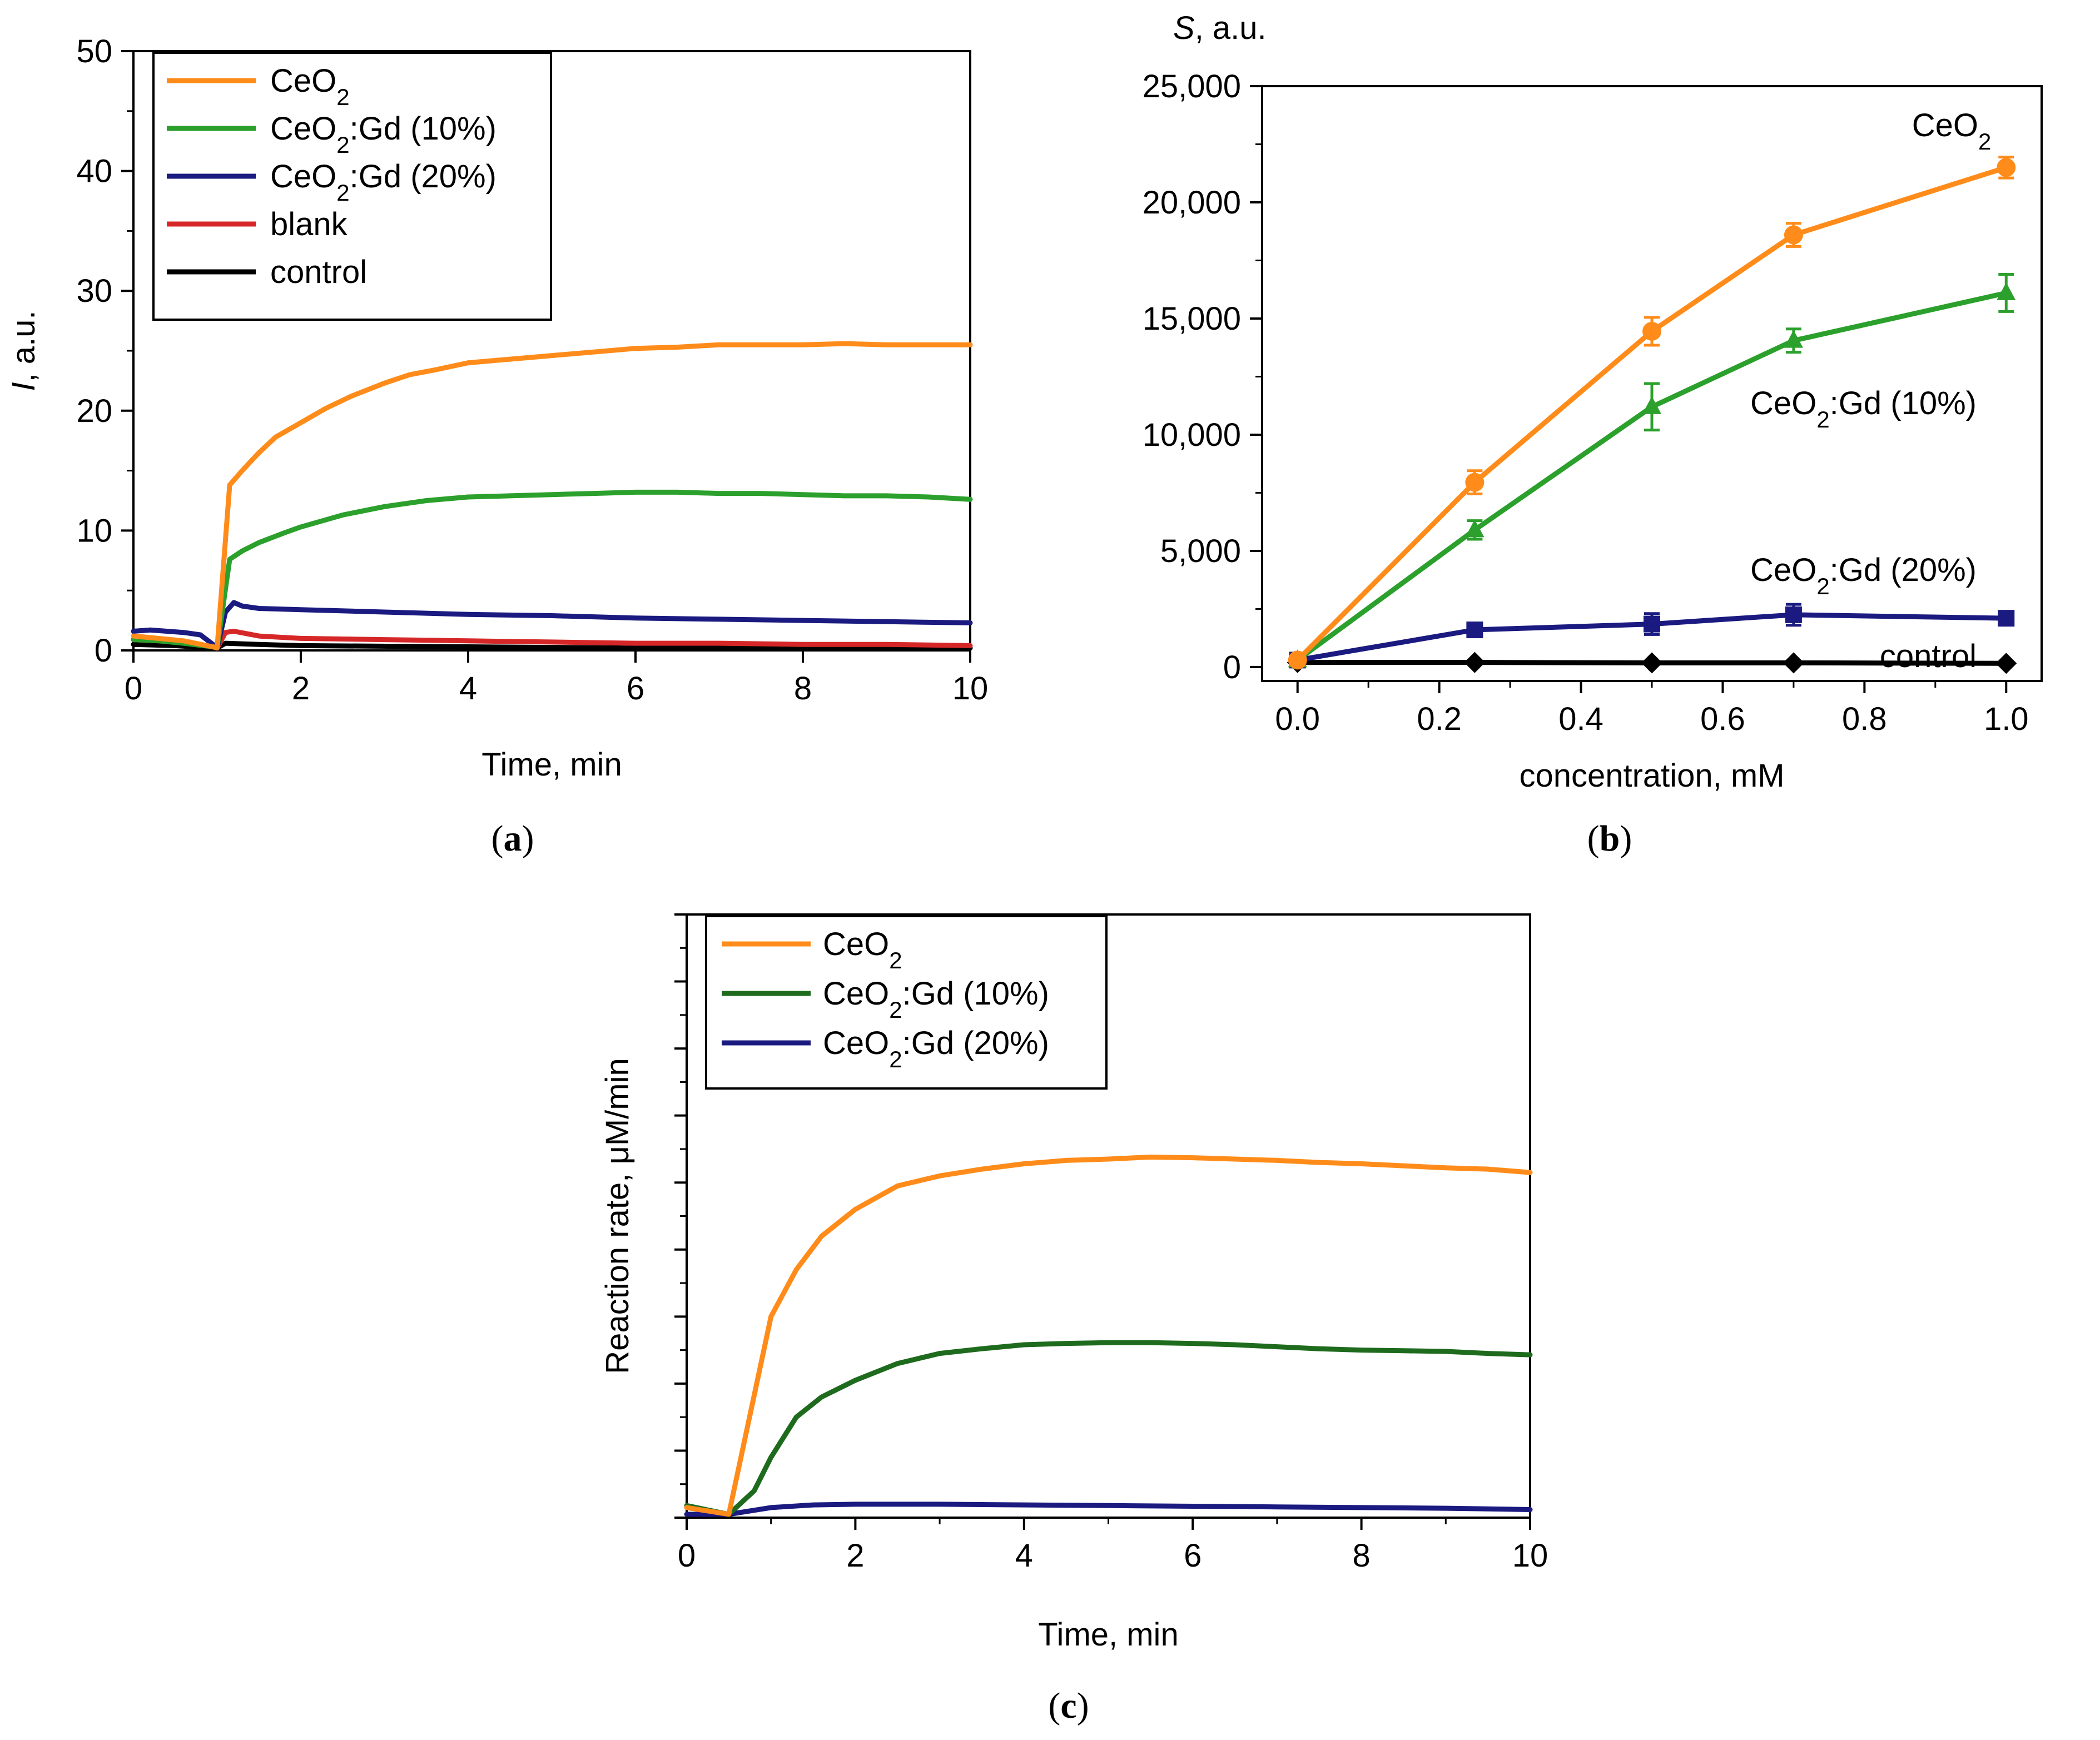 This screenshot has width=2100, height=1740. What do you see at coordinates (1530, 1556) in the screenshot?
I see `c-x-tick-label: 10` at bounding box center [1530, 1556].